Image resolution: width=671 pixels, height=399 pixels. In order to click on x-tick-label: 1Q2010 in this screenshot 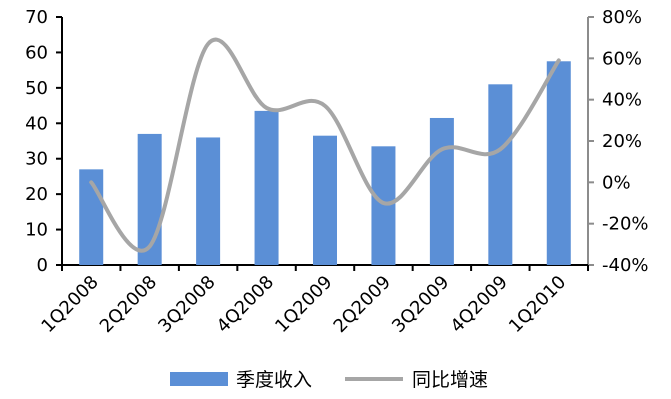, I will do `click(537, 304)`.